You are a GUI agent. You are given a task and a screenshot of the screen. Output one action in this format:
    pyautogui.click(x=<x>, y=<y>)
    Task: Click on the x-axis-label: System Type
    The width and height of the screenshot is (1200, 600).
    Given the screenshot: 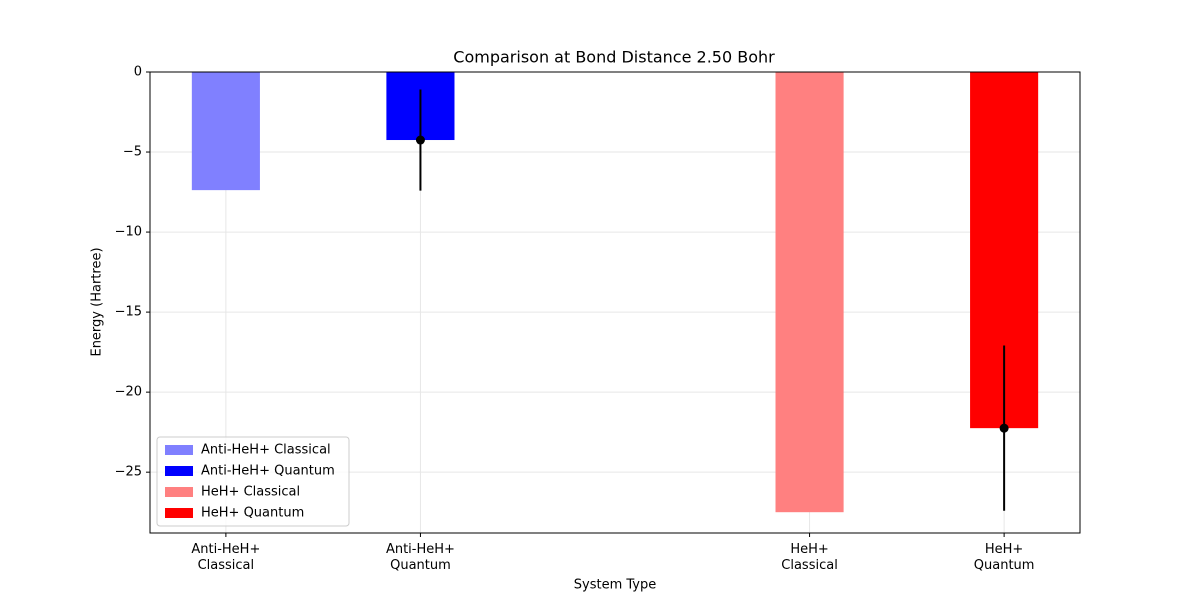 What is the action you would take?
    pyautogui.click(x=615, y=585)
    